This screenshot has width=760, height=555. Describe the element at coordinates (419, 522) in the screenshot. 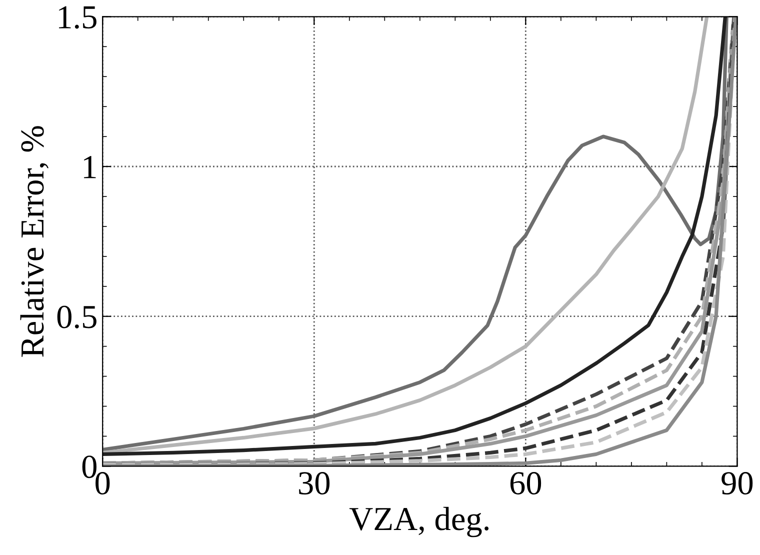

I see `x-axis-title: VZA, deg.` at that location.